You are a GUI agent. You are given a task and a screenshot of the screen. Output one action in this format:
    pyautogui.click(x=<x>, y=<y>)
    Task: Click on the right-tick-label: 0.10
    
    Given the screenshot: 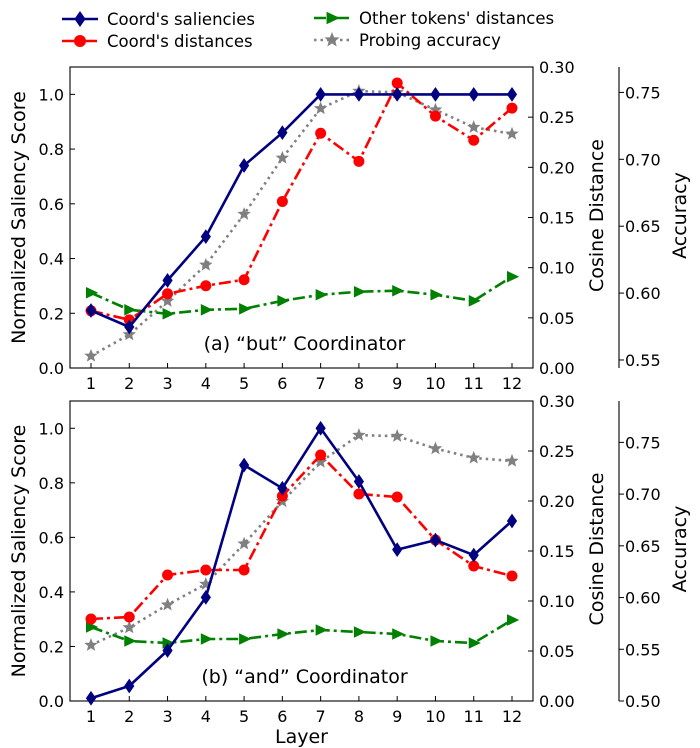 What is the action you would take?
    pyautogui.click(x=557, y=268)
    